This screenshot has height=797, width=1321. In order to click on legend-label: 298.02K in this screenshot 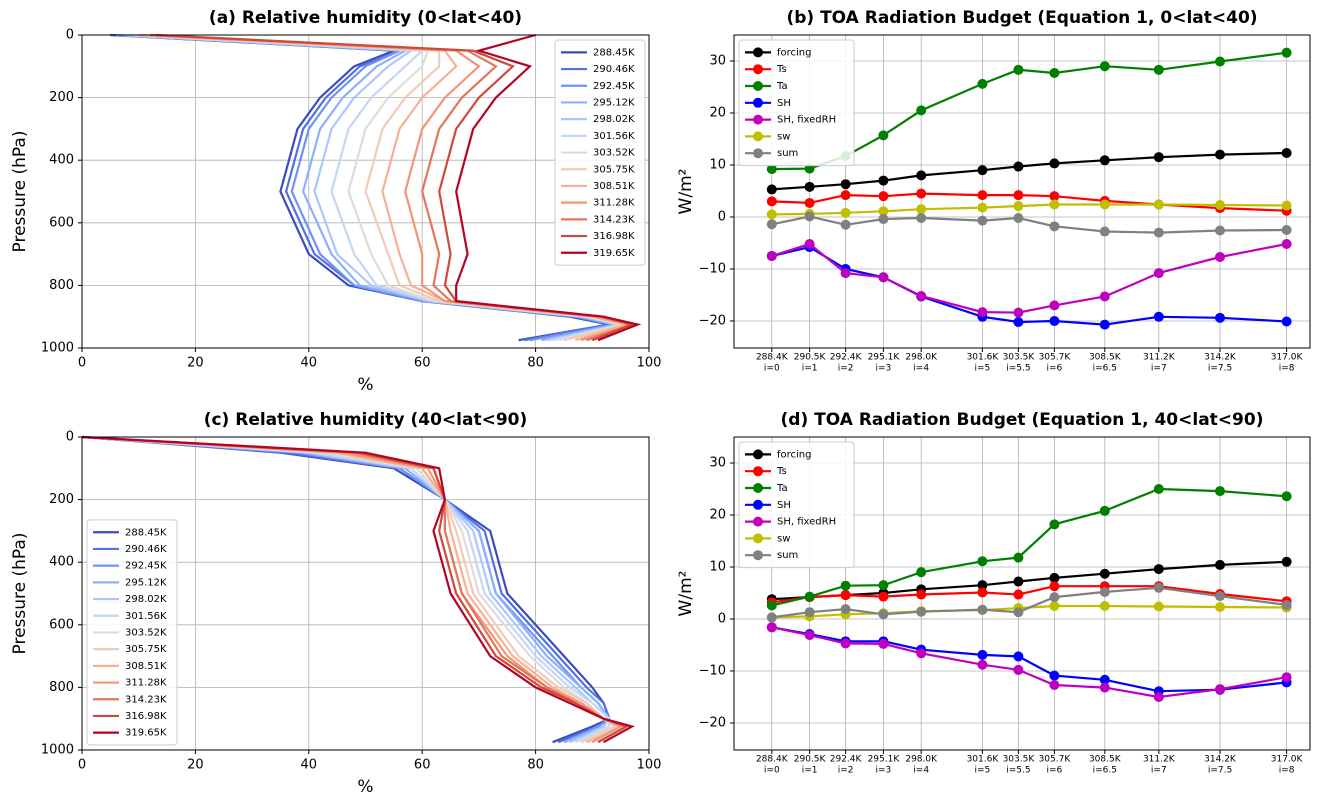, I will do `click(146, 599)`.